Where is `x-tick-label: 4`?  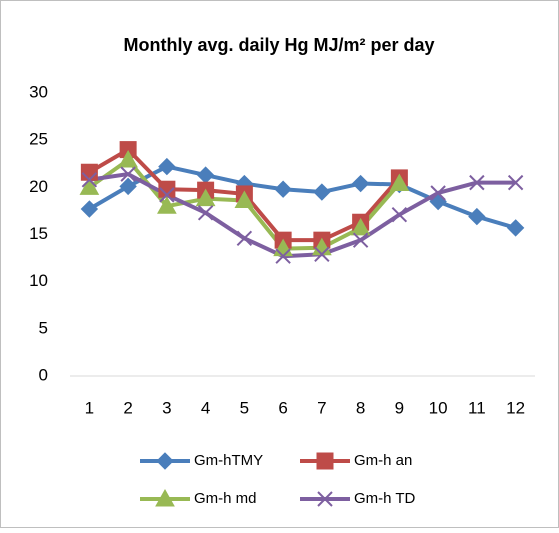 x-tick-label: 4 is located at coordinates (205, 407).